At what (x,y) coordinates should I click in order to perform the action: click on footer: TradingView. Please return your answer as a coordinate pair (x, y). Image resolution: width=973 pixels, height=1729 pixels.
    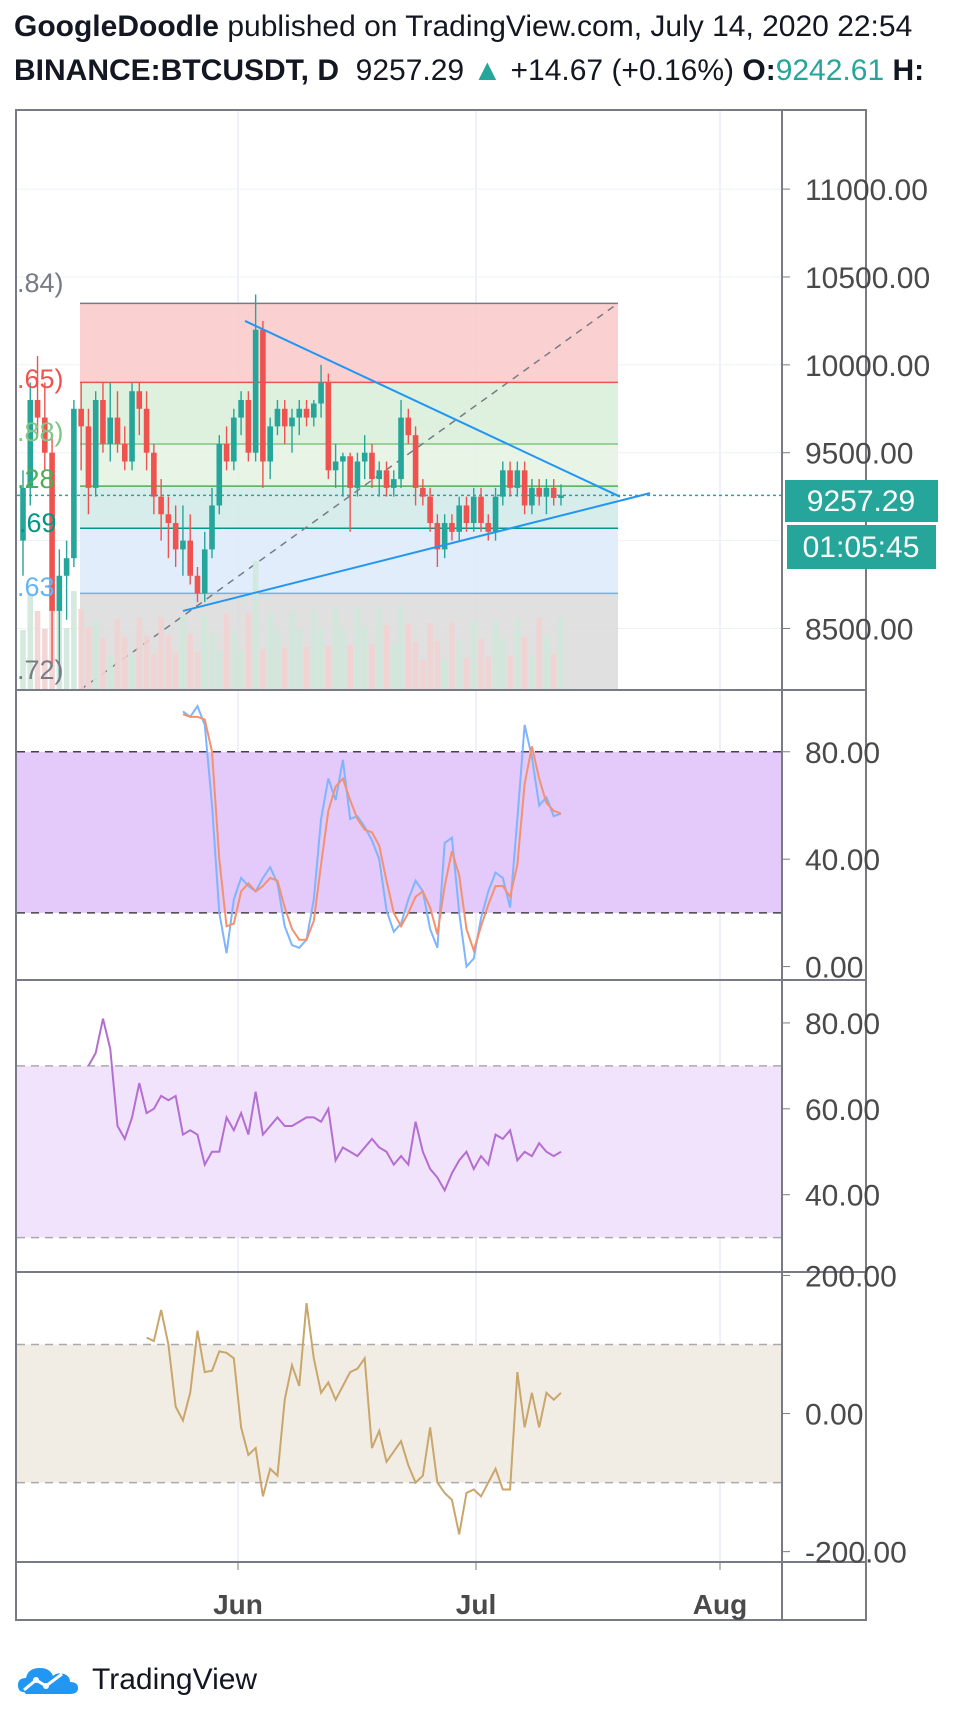
    Looking at the image, I should click on (135, 1680).